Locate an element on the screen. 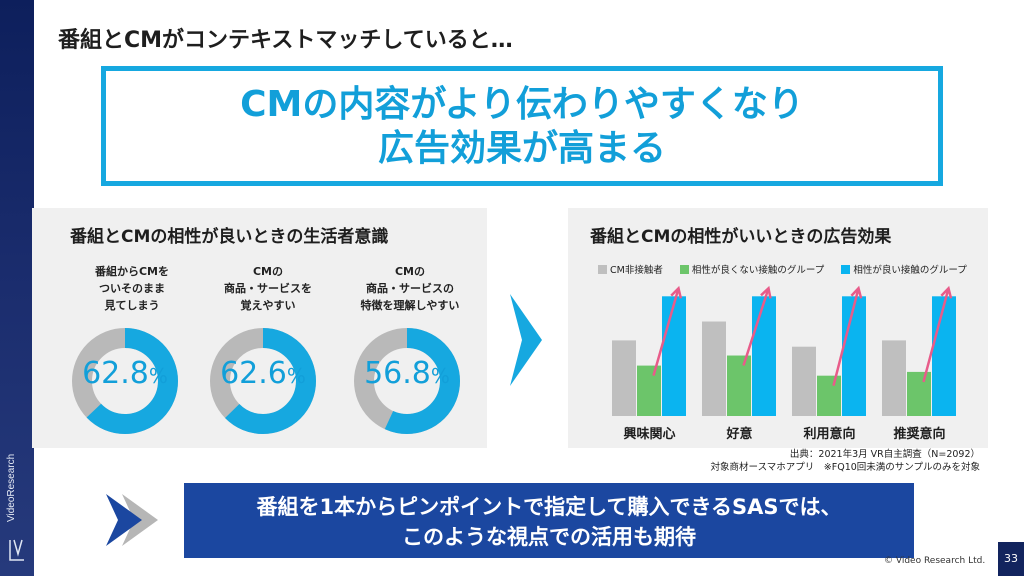 The height and width of the screenshot is (576, 1024). chart-legend: CM非接触者 相性が良くない接触のグループ 相性が良い接触のグループ is located at coordinates (789, 269).